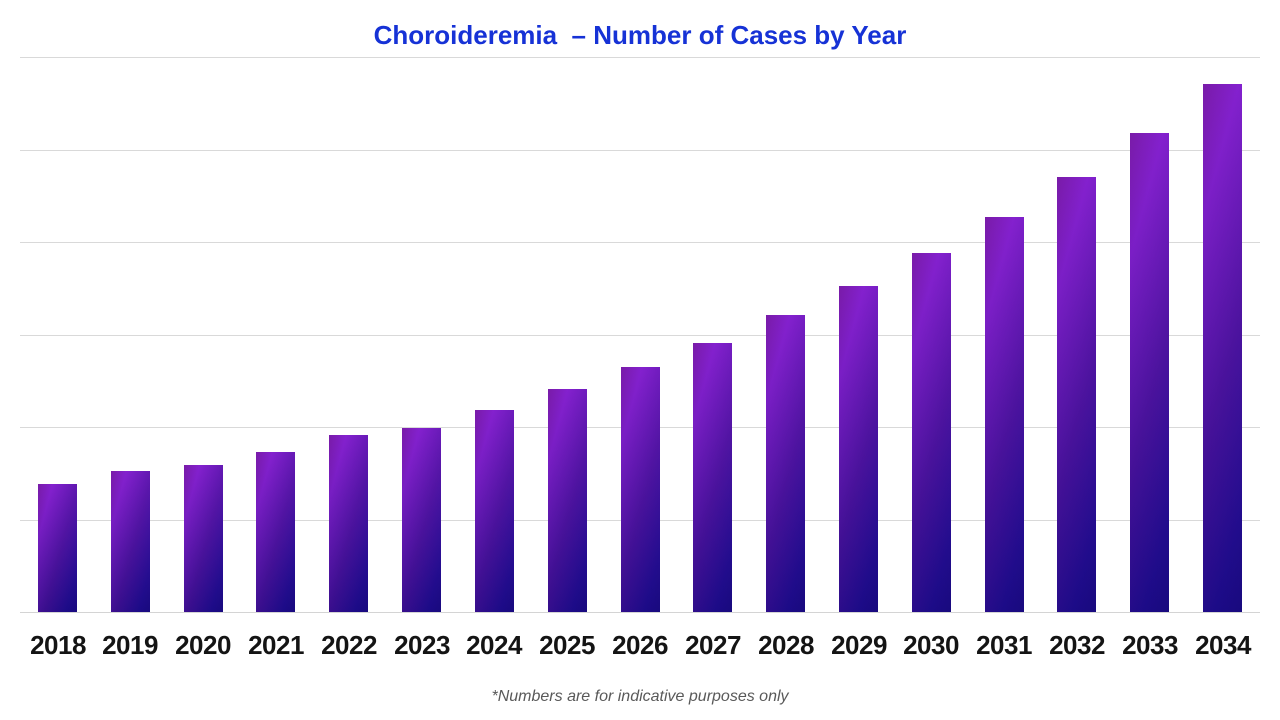 This screenshot has width=1280, height=720. What do you see at coordinates (1149, 372) in the screenshot?
I see `bar-2033` at bounding box center [1149, 372].